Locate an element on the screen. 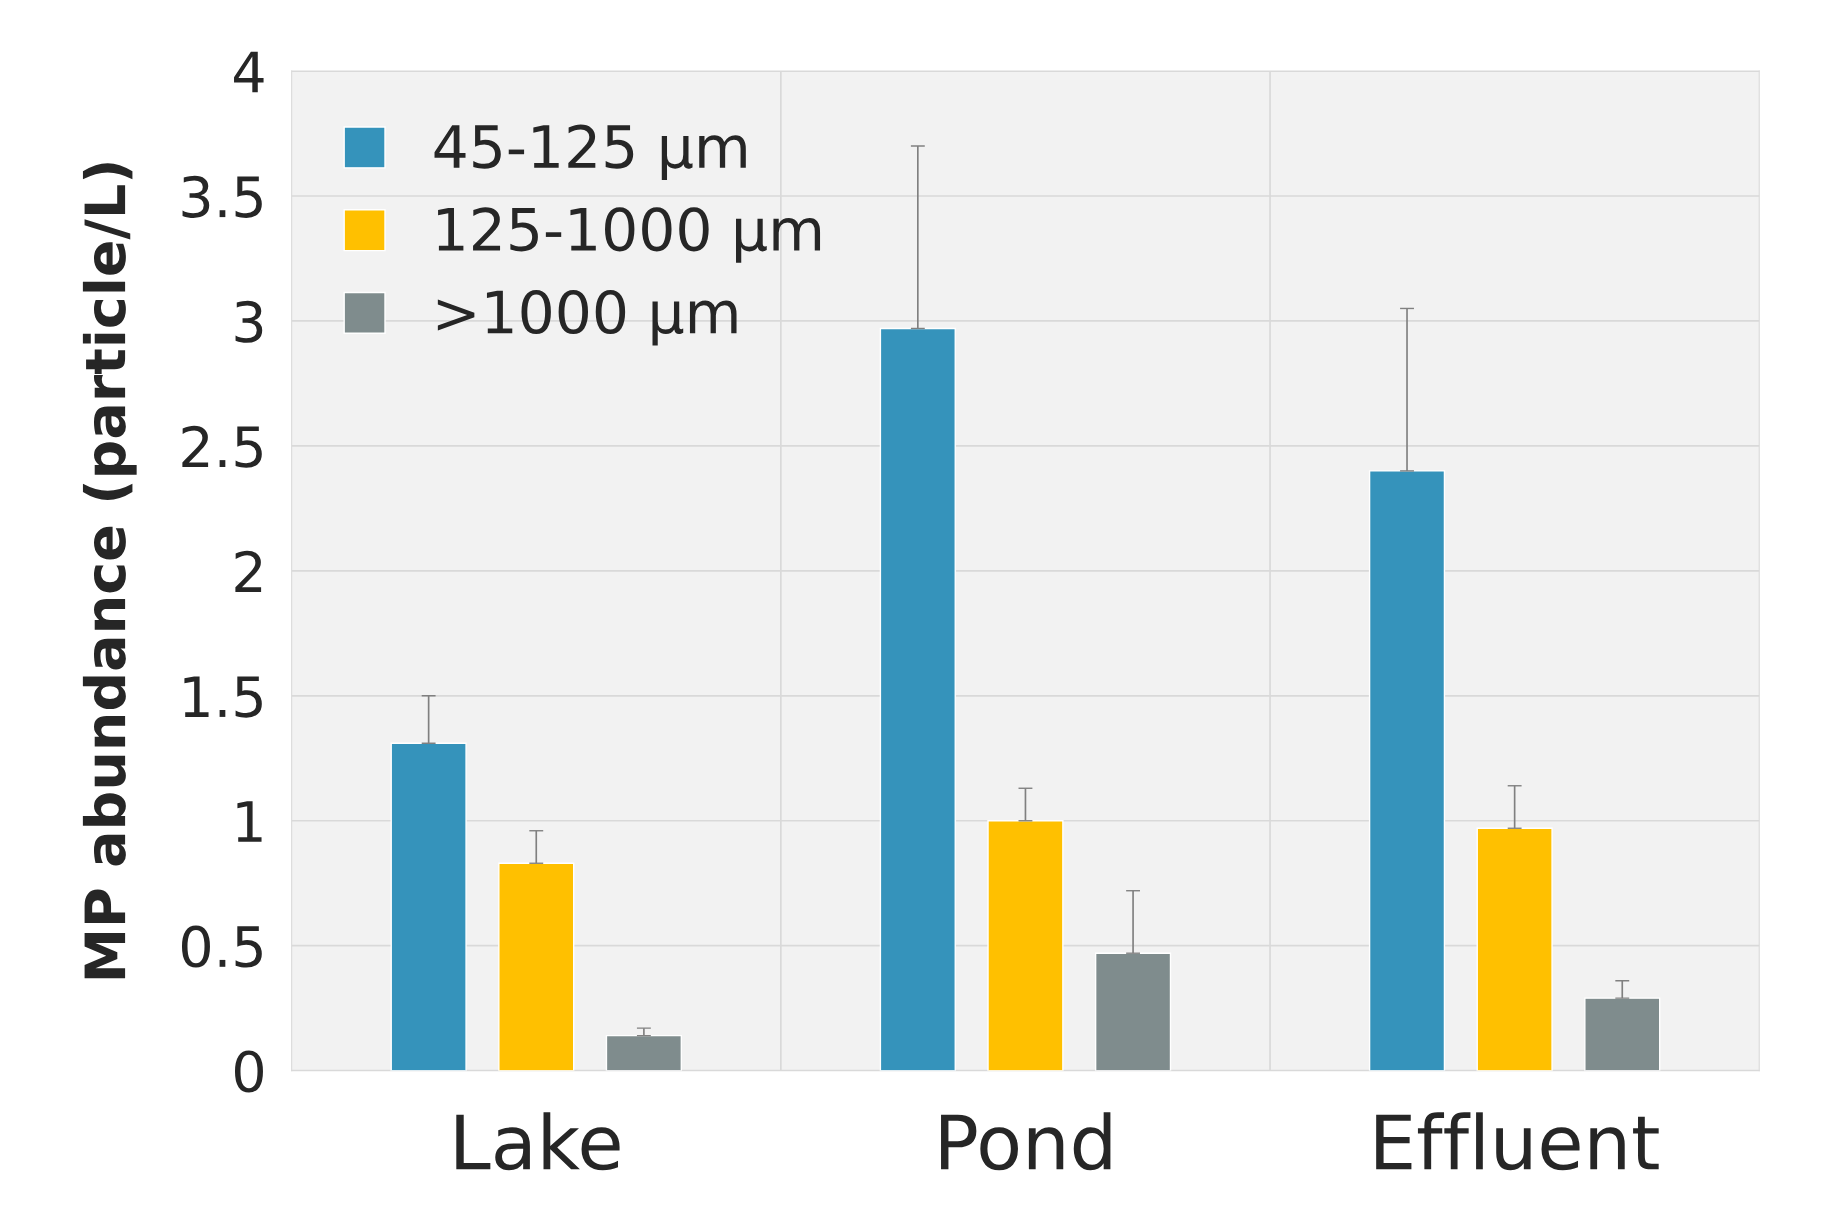 The width and height of the screenshot is (1846, 1225). x-tick-label: Effluent is located at coordinates (1517, 1141).